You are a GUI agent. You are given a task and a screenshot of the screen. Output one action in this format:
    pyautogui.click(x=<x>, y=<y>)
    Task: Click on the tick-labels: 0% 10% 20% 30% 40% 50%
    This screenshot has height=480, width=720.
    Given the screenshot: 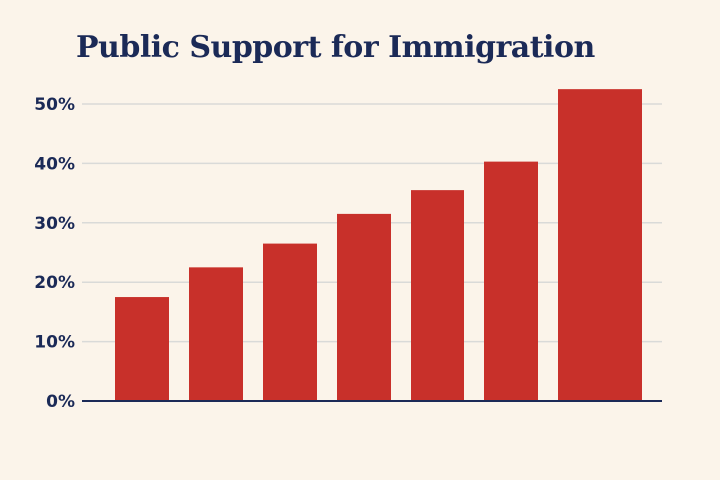 What is the action you would take?
    pyautogui.click(x=54, y=253)
    